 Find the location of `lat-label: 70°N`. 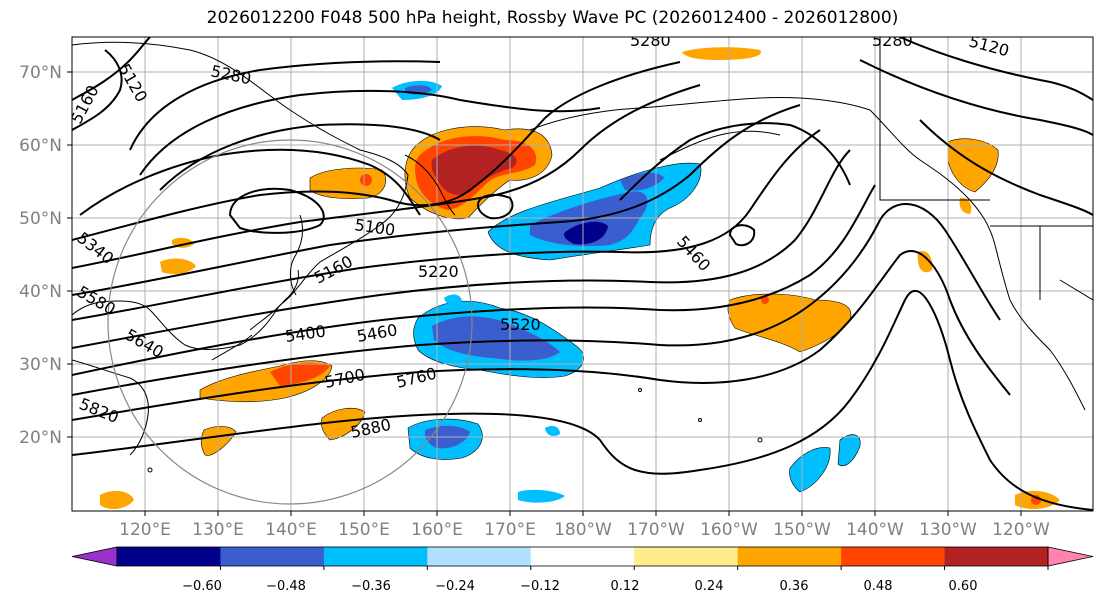

lat-label: 70°N is located at coordinates (40, 73).